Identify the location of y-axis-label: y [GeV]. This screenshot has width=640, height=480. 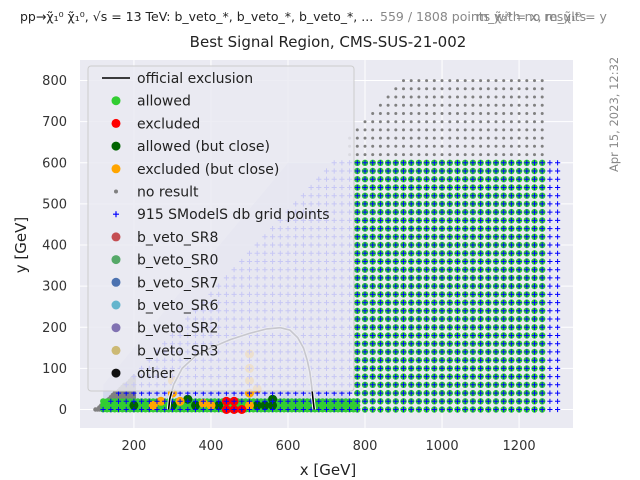
(21, 245).